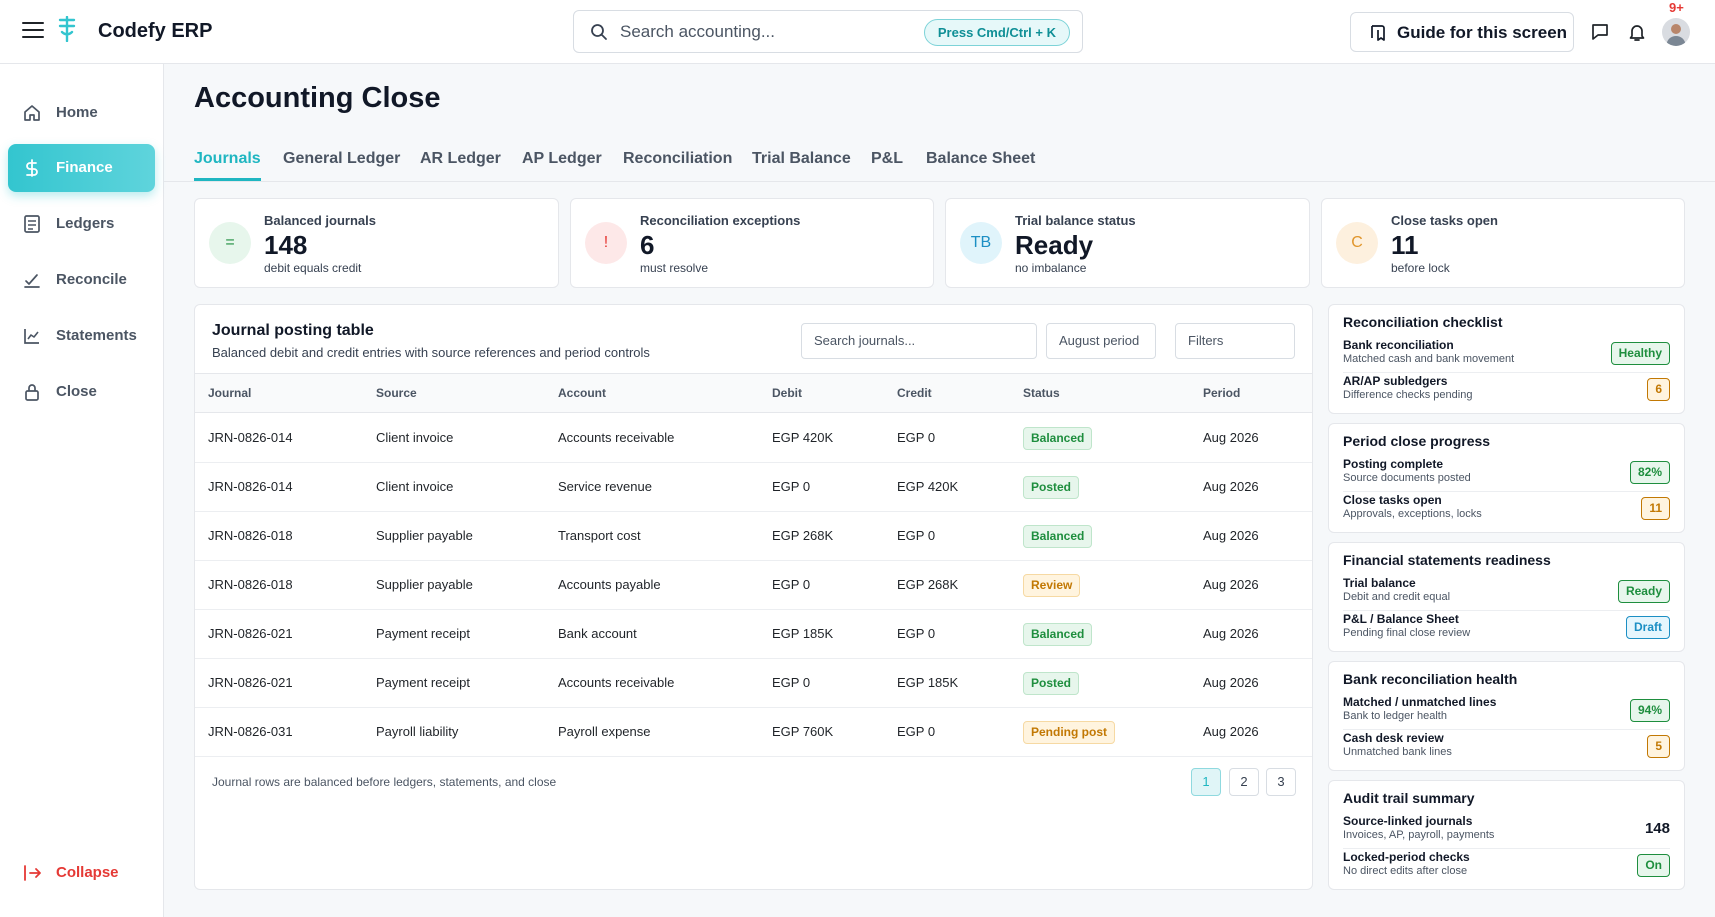 The height and width of the screenshot is (917, 1715). What do you see at coordinates (803, 437) in the screenshot?
I see `cell-debit: EGP 420K` at bounding box center [803, 437].